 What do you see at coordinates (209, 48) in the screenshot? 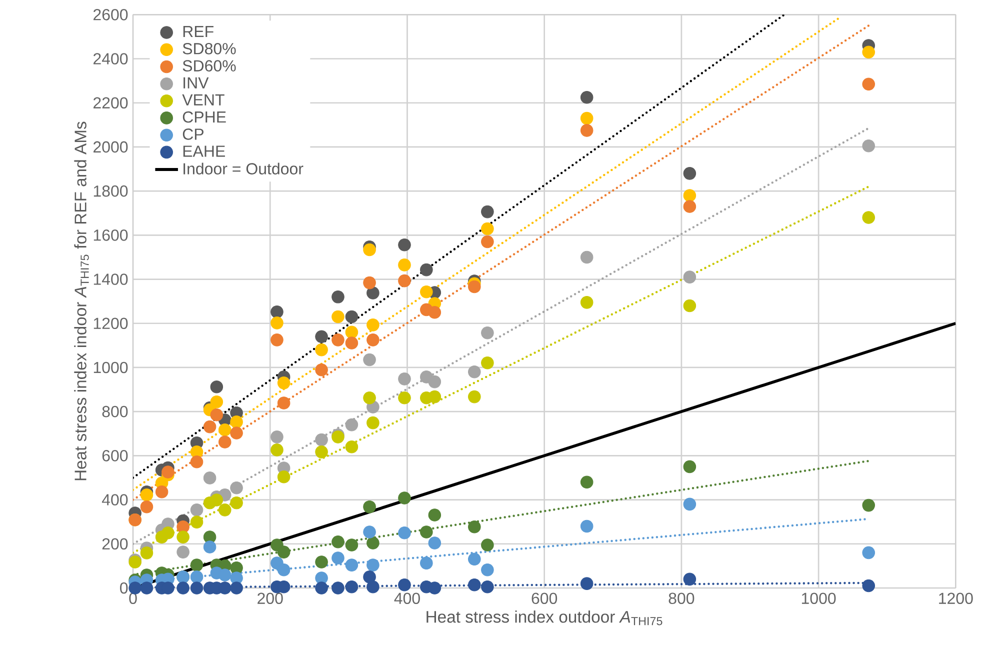
I see `legend-label: SD80%` at bounding box center [209, 48].